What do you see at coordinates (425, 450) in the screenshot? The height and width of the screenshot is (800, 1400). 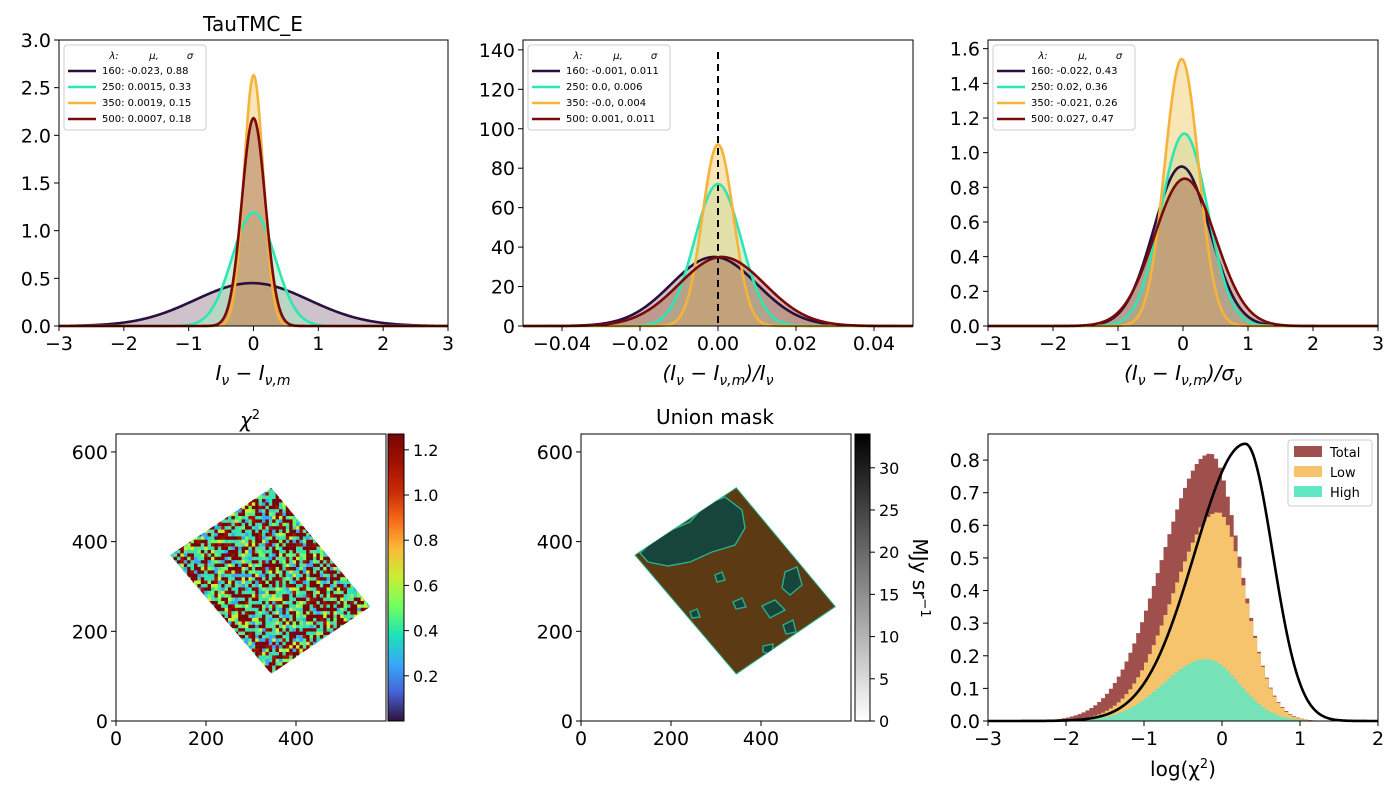 I see `colorbar-tick-label: 1.2` at bounding box center [425, 450].